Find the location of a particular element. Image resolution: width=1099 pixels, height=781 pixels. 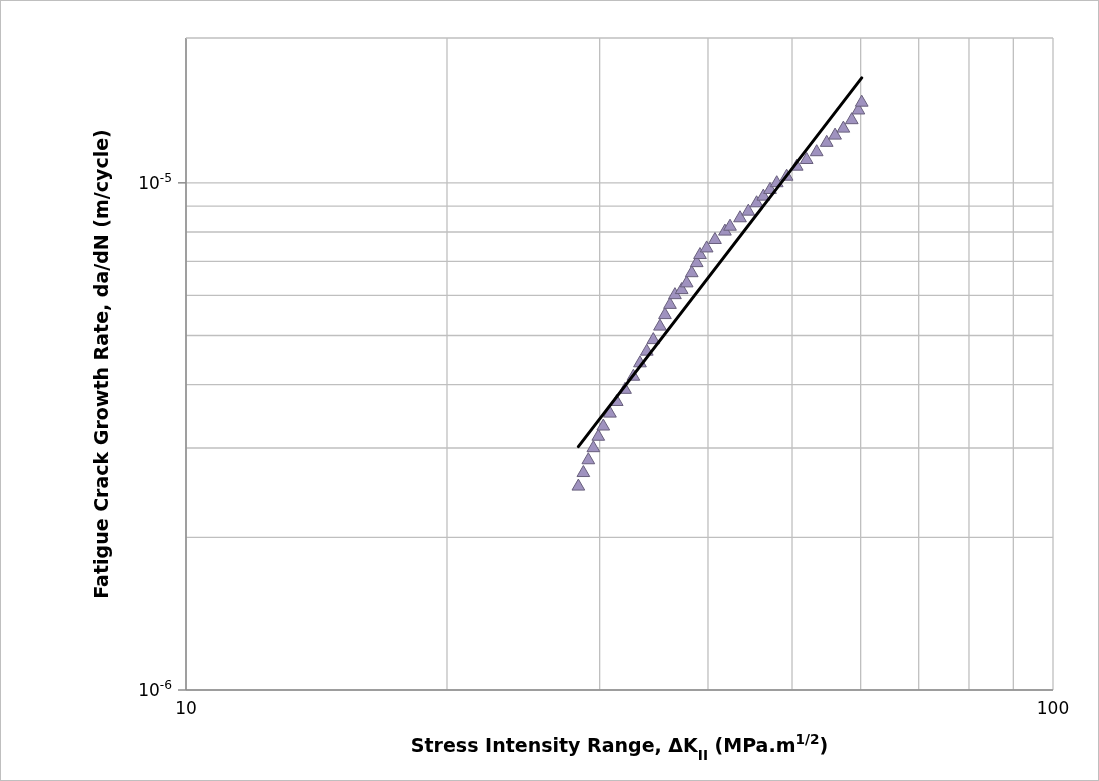

y-axis-title: Fatigue Crack Growth Rate, da/dN (m/cycle) is located at coordinates (101, 364).